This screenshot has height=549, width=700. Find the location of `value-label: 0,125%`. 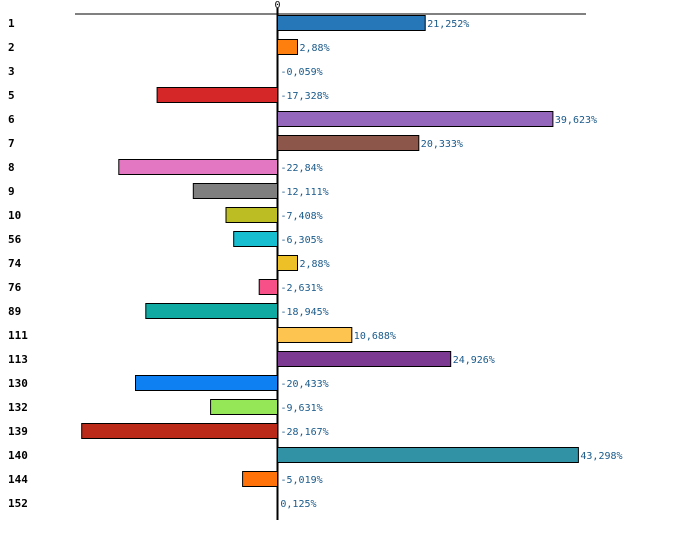

value-label: 0,125% is located at coordinates (298, 504).